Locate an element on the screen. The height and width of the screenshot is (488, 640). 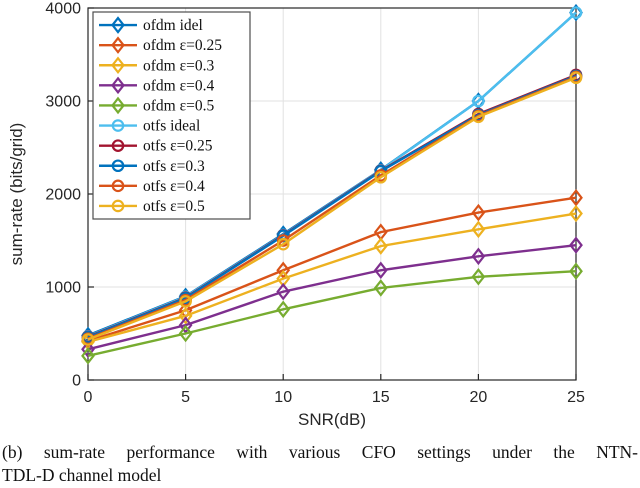
legend-label: ofdm idel is located at coordinates (173, 25).